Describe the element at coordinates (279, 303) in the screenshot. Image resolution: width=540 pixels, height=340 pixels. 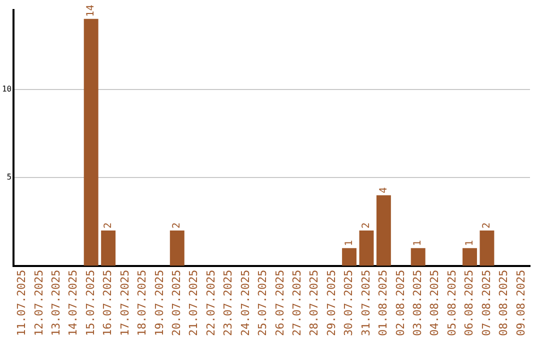
I see `x-tick-label: 26.07.2025` at that location.